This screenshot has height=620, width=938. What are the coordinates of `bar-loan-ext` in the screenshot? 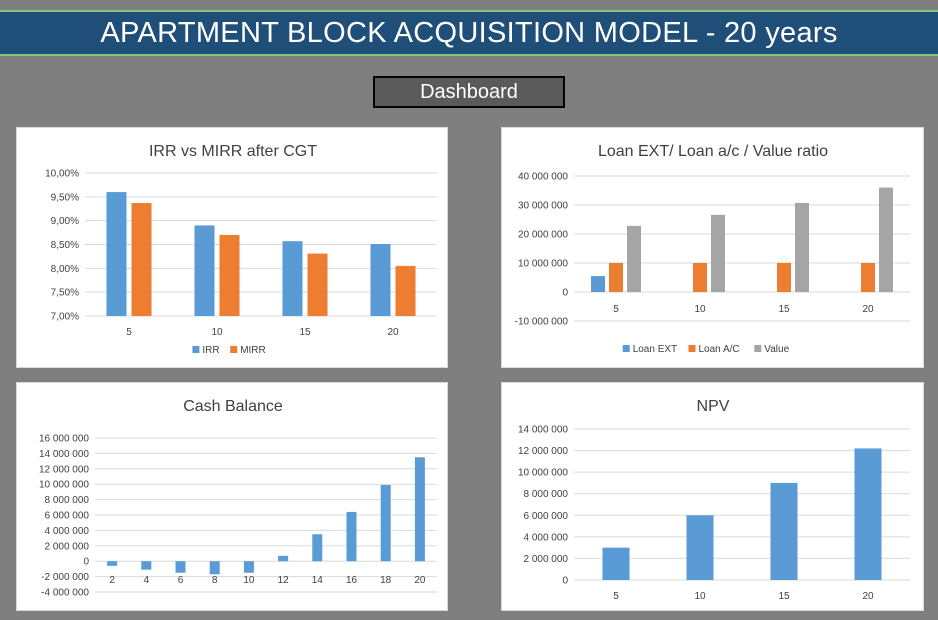 It's located at (598, 284).